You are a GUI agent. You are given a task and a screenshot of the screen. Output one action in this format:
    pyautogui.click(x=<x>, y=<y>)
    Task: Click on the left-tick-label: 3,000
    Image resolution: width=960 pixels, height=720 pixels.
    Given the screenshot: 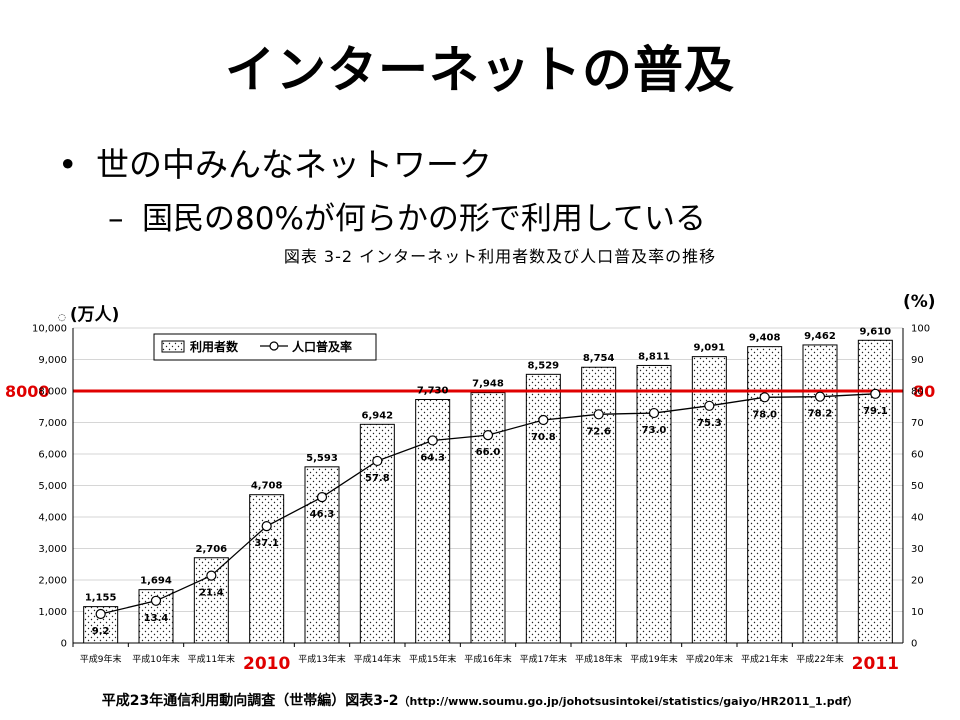 What is the action you would take?
    pyautogui.click(x=52, y=549)
    